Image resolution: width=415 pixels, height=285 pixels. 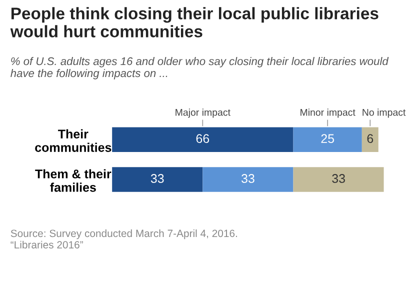 I want to click on data-label: 6, so click(x=370, y=139).